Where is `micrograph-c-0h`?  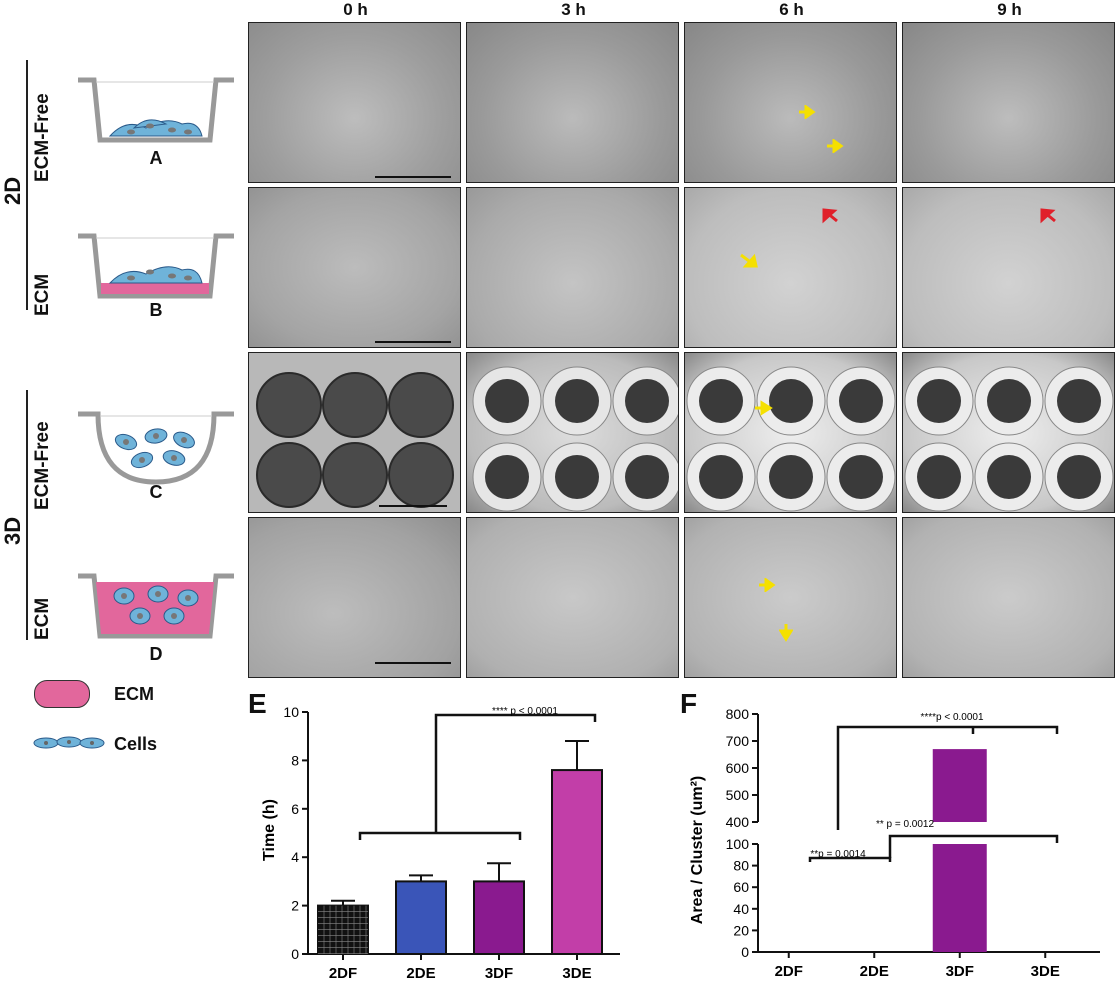 micrograph-c-0h is located at coordinates (354, 432).